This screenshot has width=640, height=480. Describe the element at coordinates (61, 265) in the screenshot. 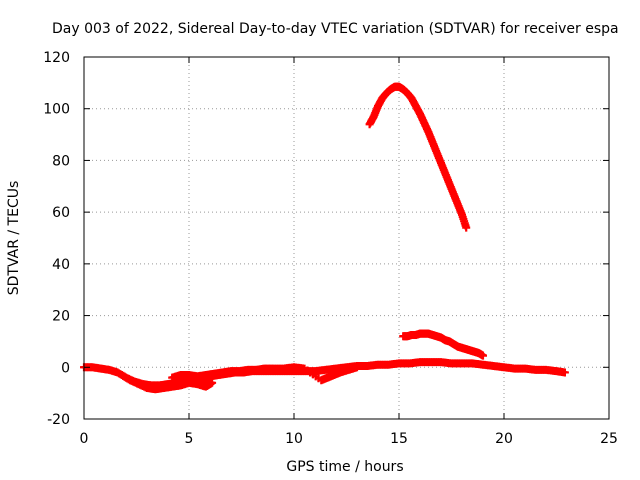

I see `y-tick-label: 40` at that location.